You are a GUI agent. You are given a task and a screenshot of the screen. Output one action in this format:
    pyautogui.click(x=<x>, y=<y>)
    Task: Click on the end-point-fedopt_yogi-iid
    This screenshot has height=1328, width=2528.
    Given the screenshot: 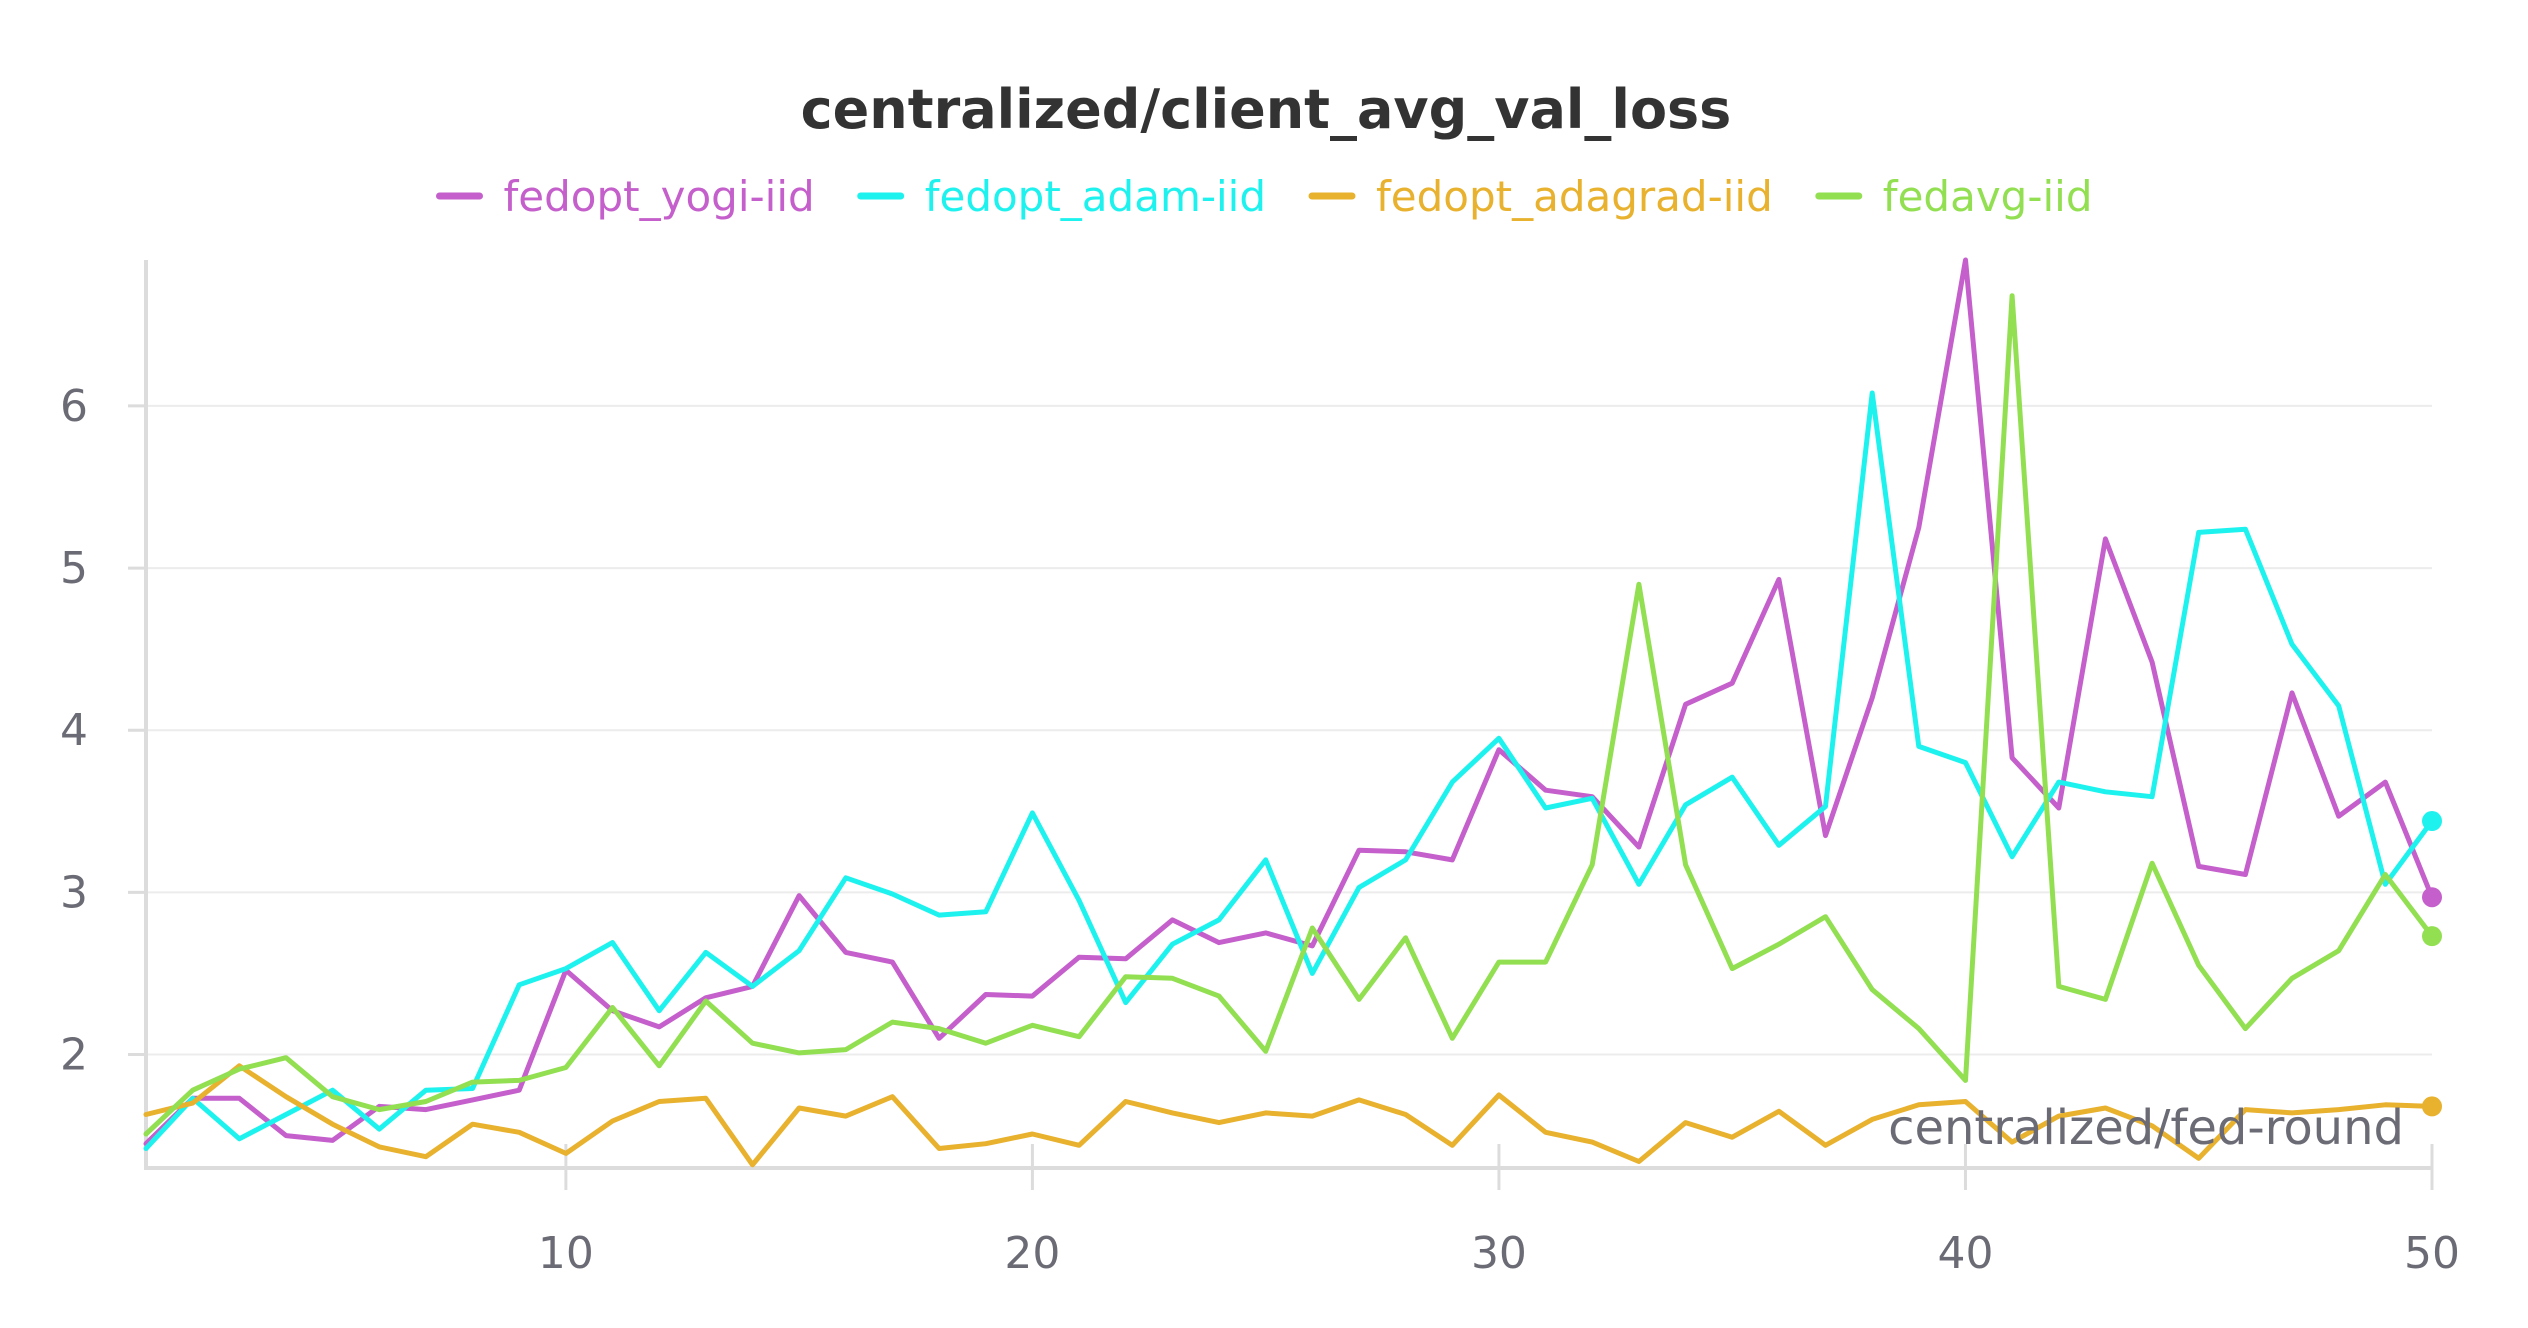 What is the action you would take?
    pyautogui.click(x=2432, y=897)
    